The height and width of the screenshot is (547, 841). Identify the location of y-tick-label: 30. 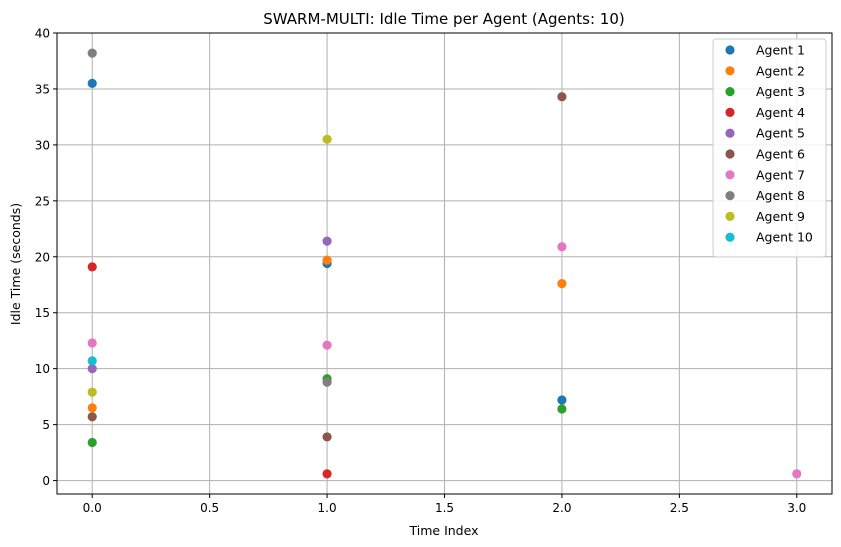
(42, 145).